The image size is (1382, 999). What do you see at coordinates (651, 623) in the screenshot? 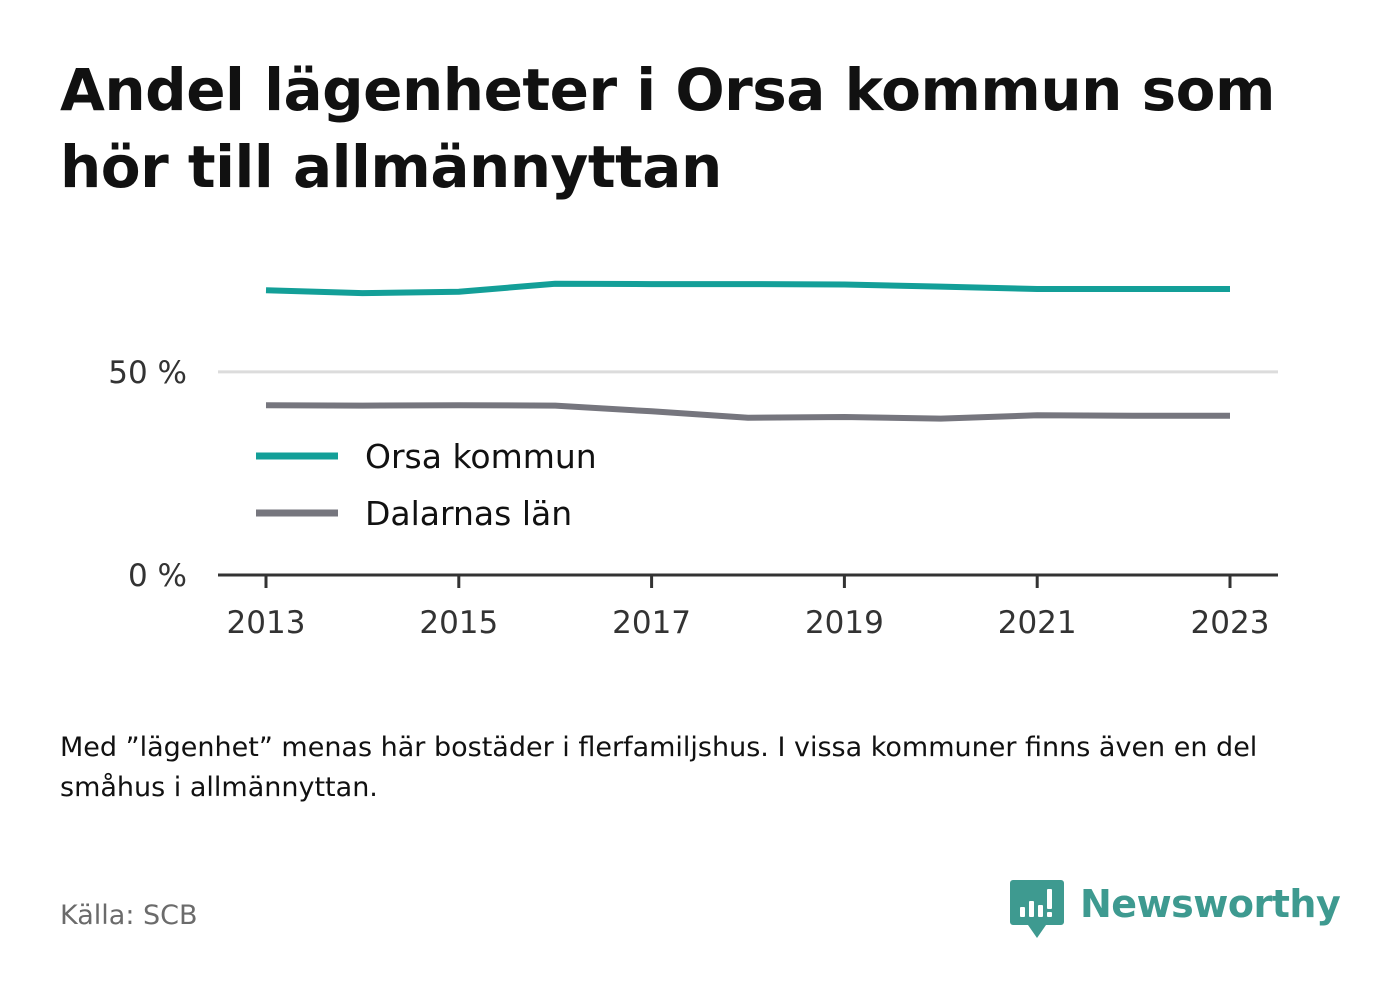
I see `x-tick-label: 2017` at bounding box center [651, 623].